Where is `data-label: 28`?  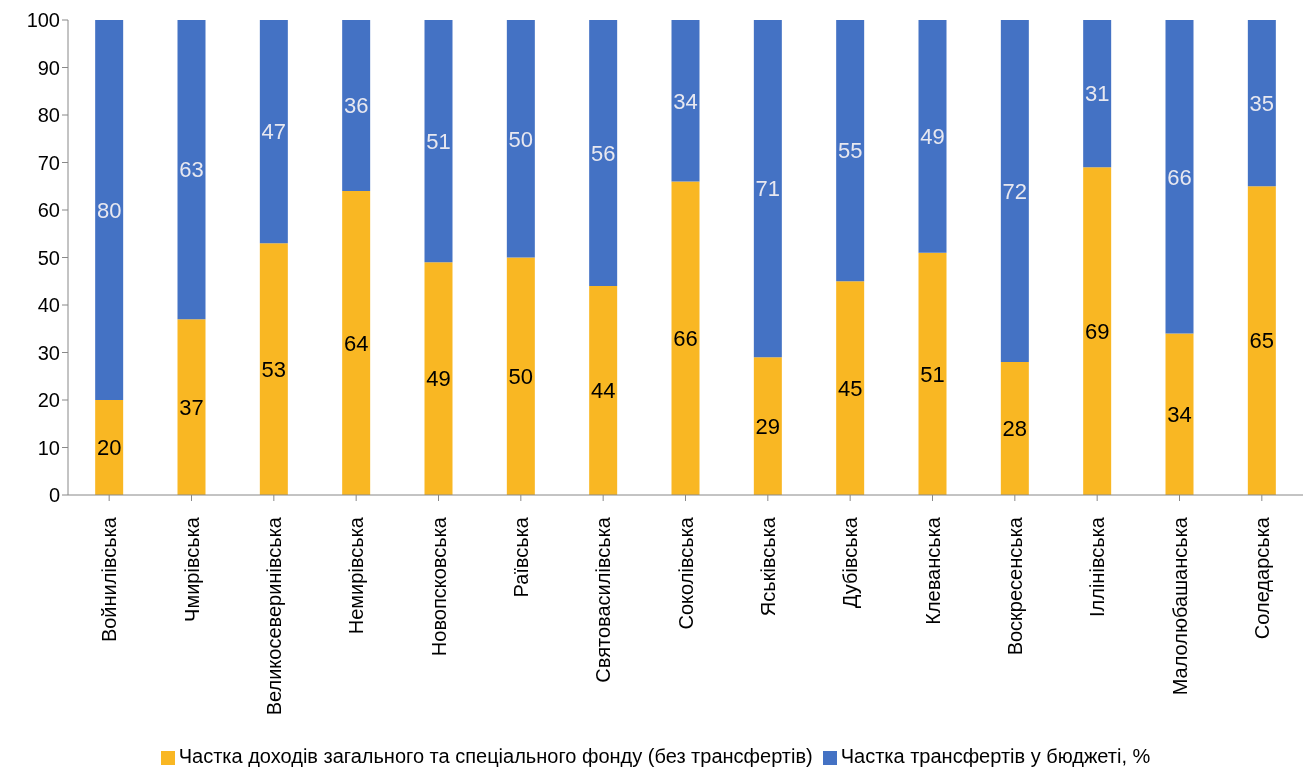
data-label: 28 is located at coordinates (1015, 429).